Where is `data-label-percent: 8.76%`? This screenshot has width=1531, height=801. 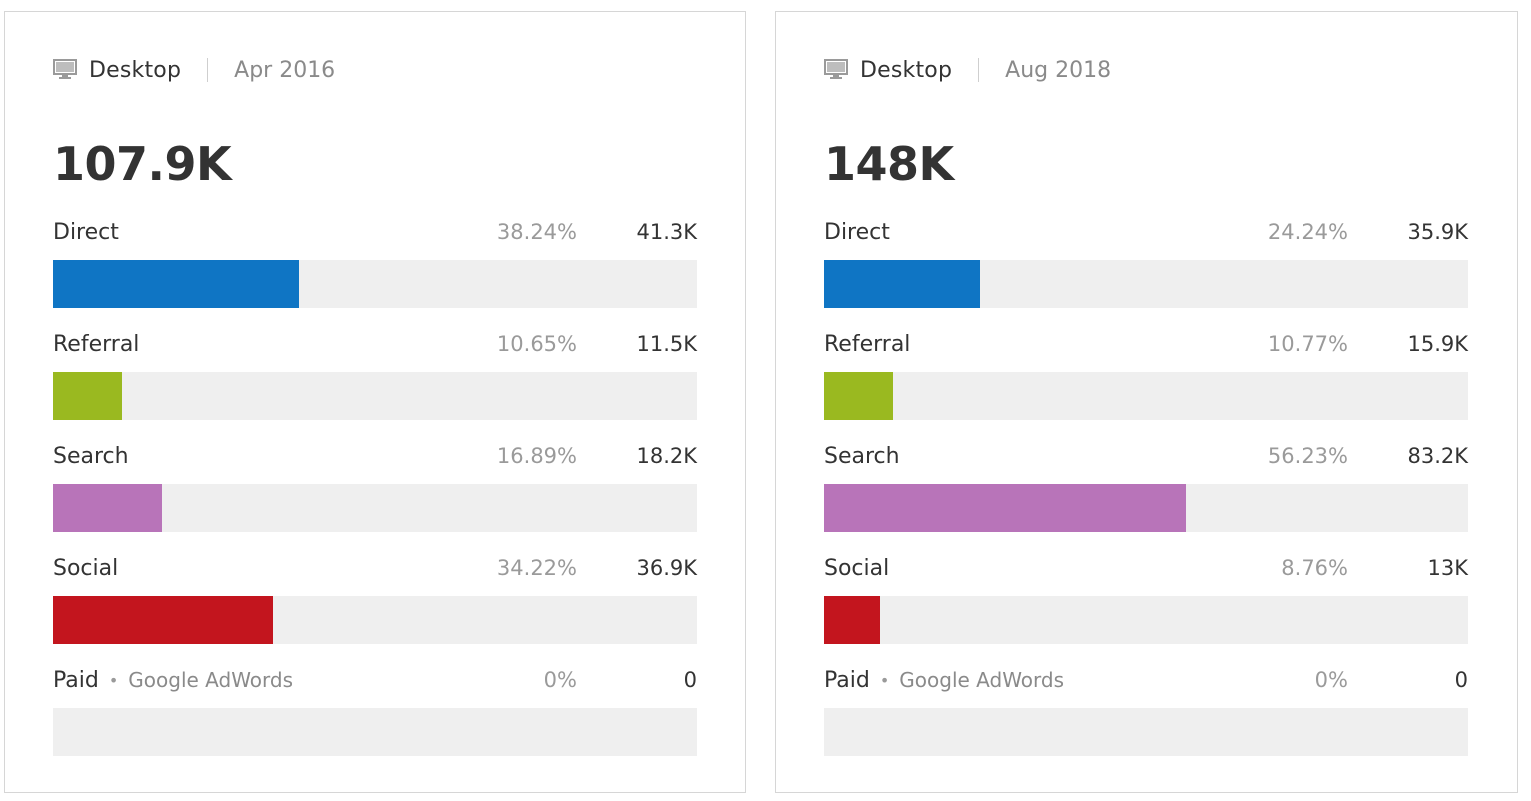 data-label-percent: 8.76% is located at coordinates (1314, 568).